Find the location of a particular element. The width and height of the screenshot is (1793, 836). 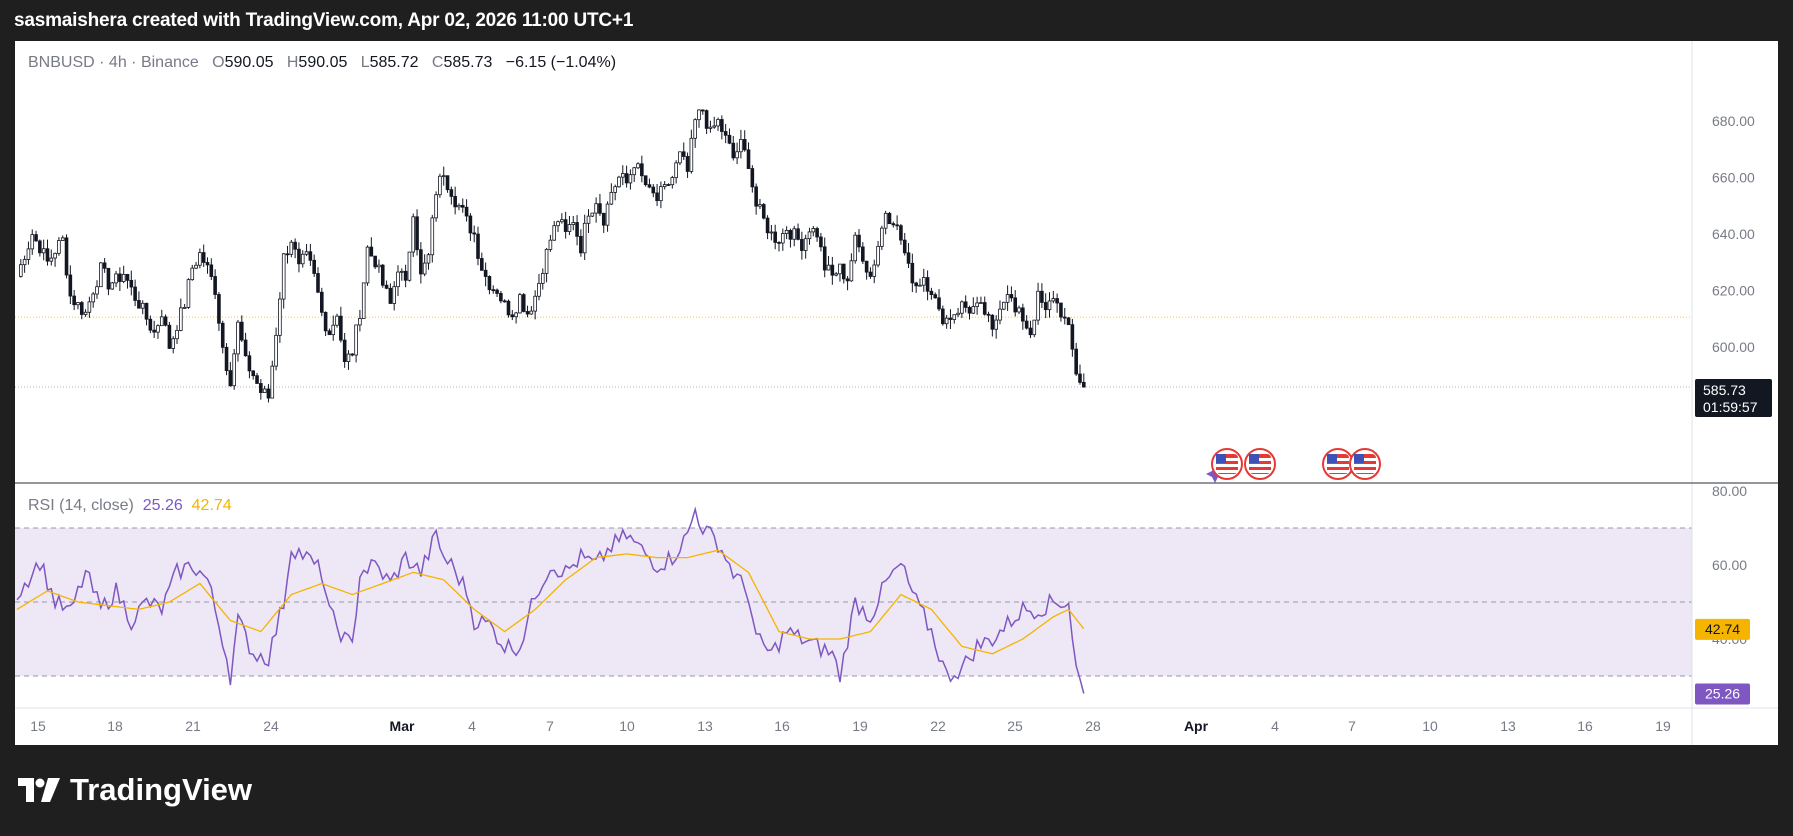

rsi-name: RSI (14, close) is located at coordinates (81, 505).